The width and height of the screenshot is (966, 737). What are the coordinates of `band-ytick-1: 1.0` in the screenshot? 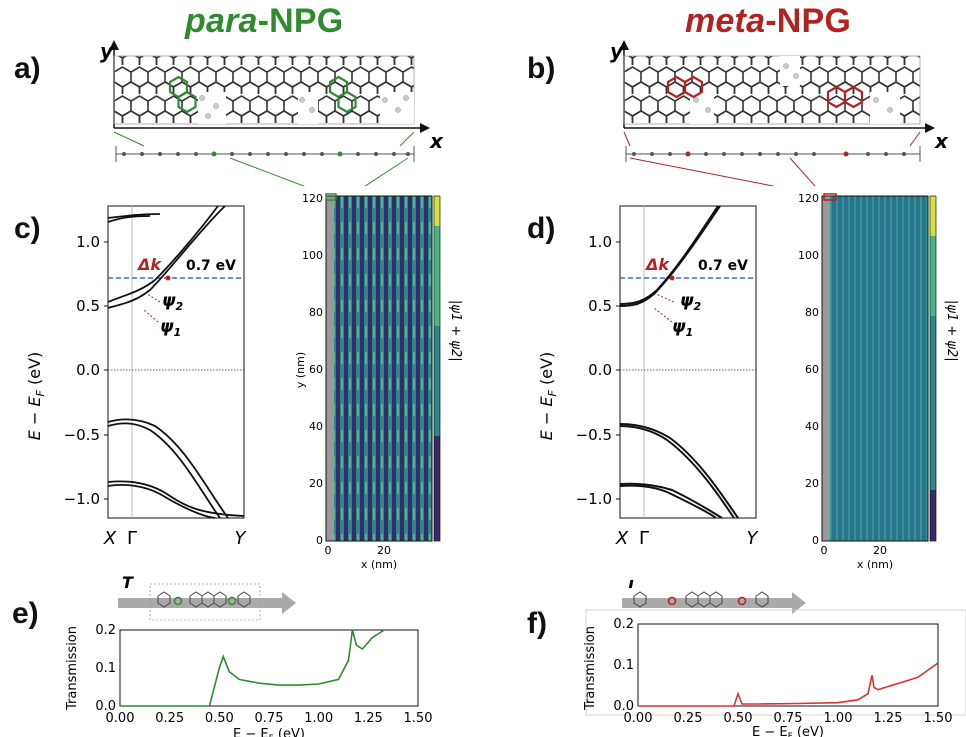 It's located at (600, 242).